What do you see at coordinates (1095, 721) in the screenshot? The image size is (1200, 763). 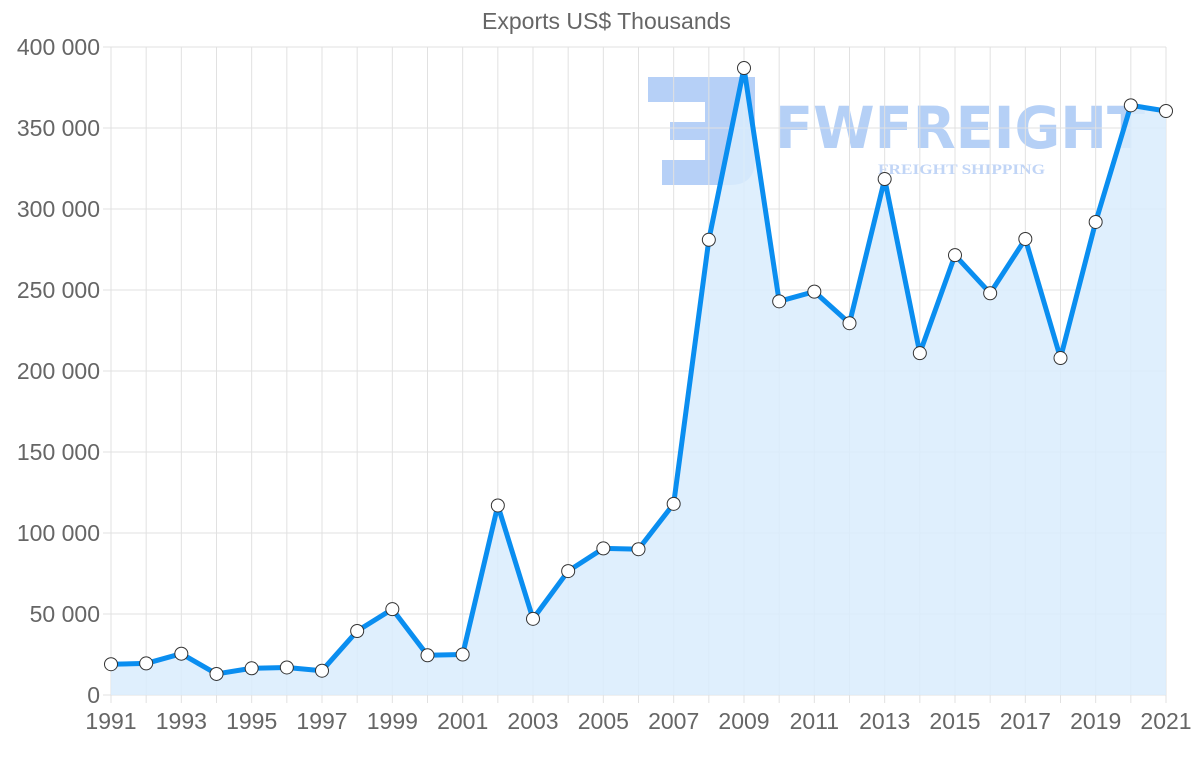 I see `x-tick-label: 2019` at bounding box center [1095, 721].